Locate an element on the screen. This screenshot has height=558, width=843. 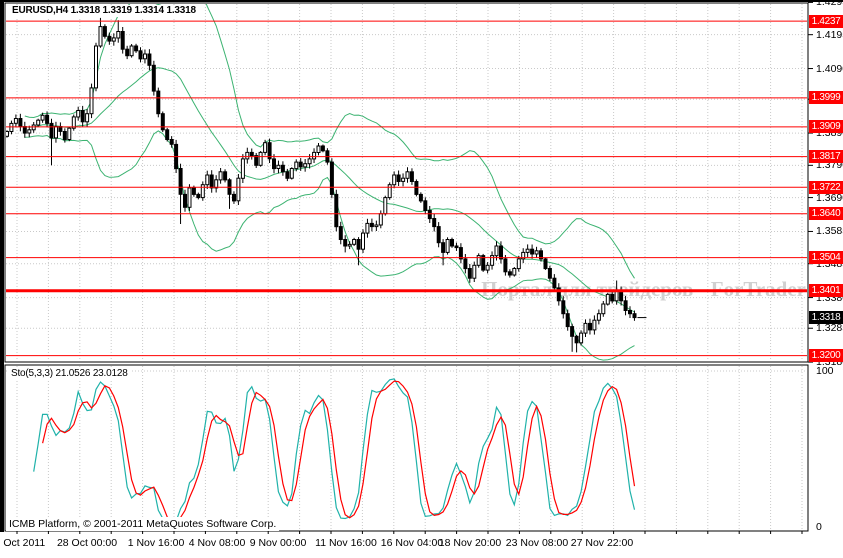
price-tick-label: 1.3285 is located at coordinates (829, 328).